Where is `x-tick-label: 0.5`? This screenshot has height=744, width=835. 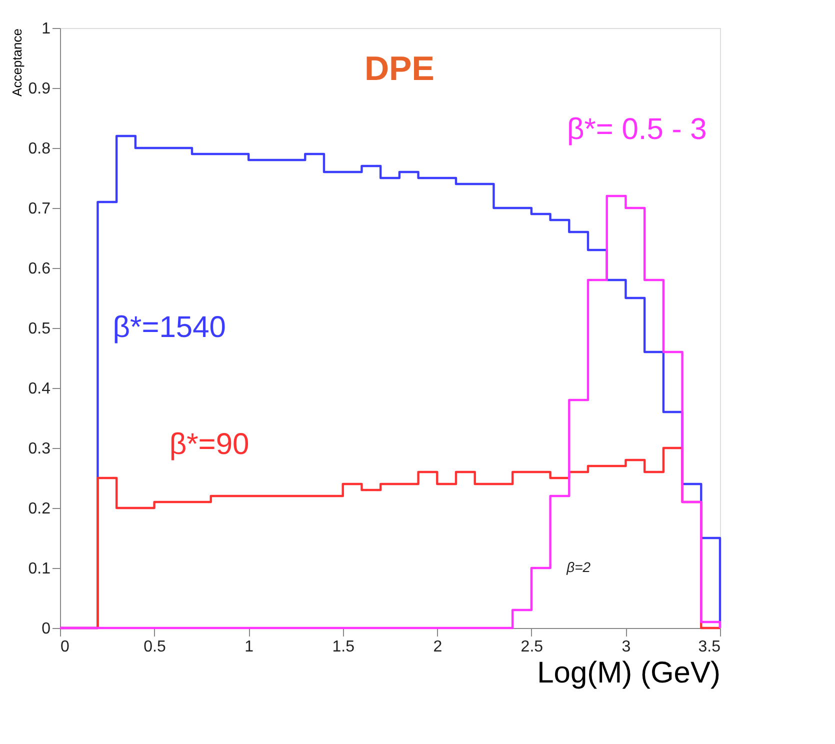 x-tick-label: 0.5 is located at coordinates (155, 647).